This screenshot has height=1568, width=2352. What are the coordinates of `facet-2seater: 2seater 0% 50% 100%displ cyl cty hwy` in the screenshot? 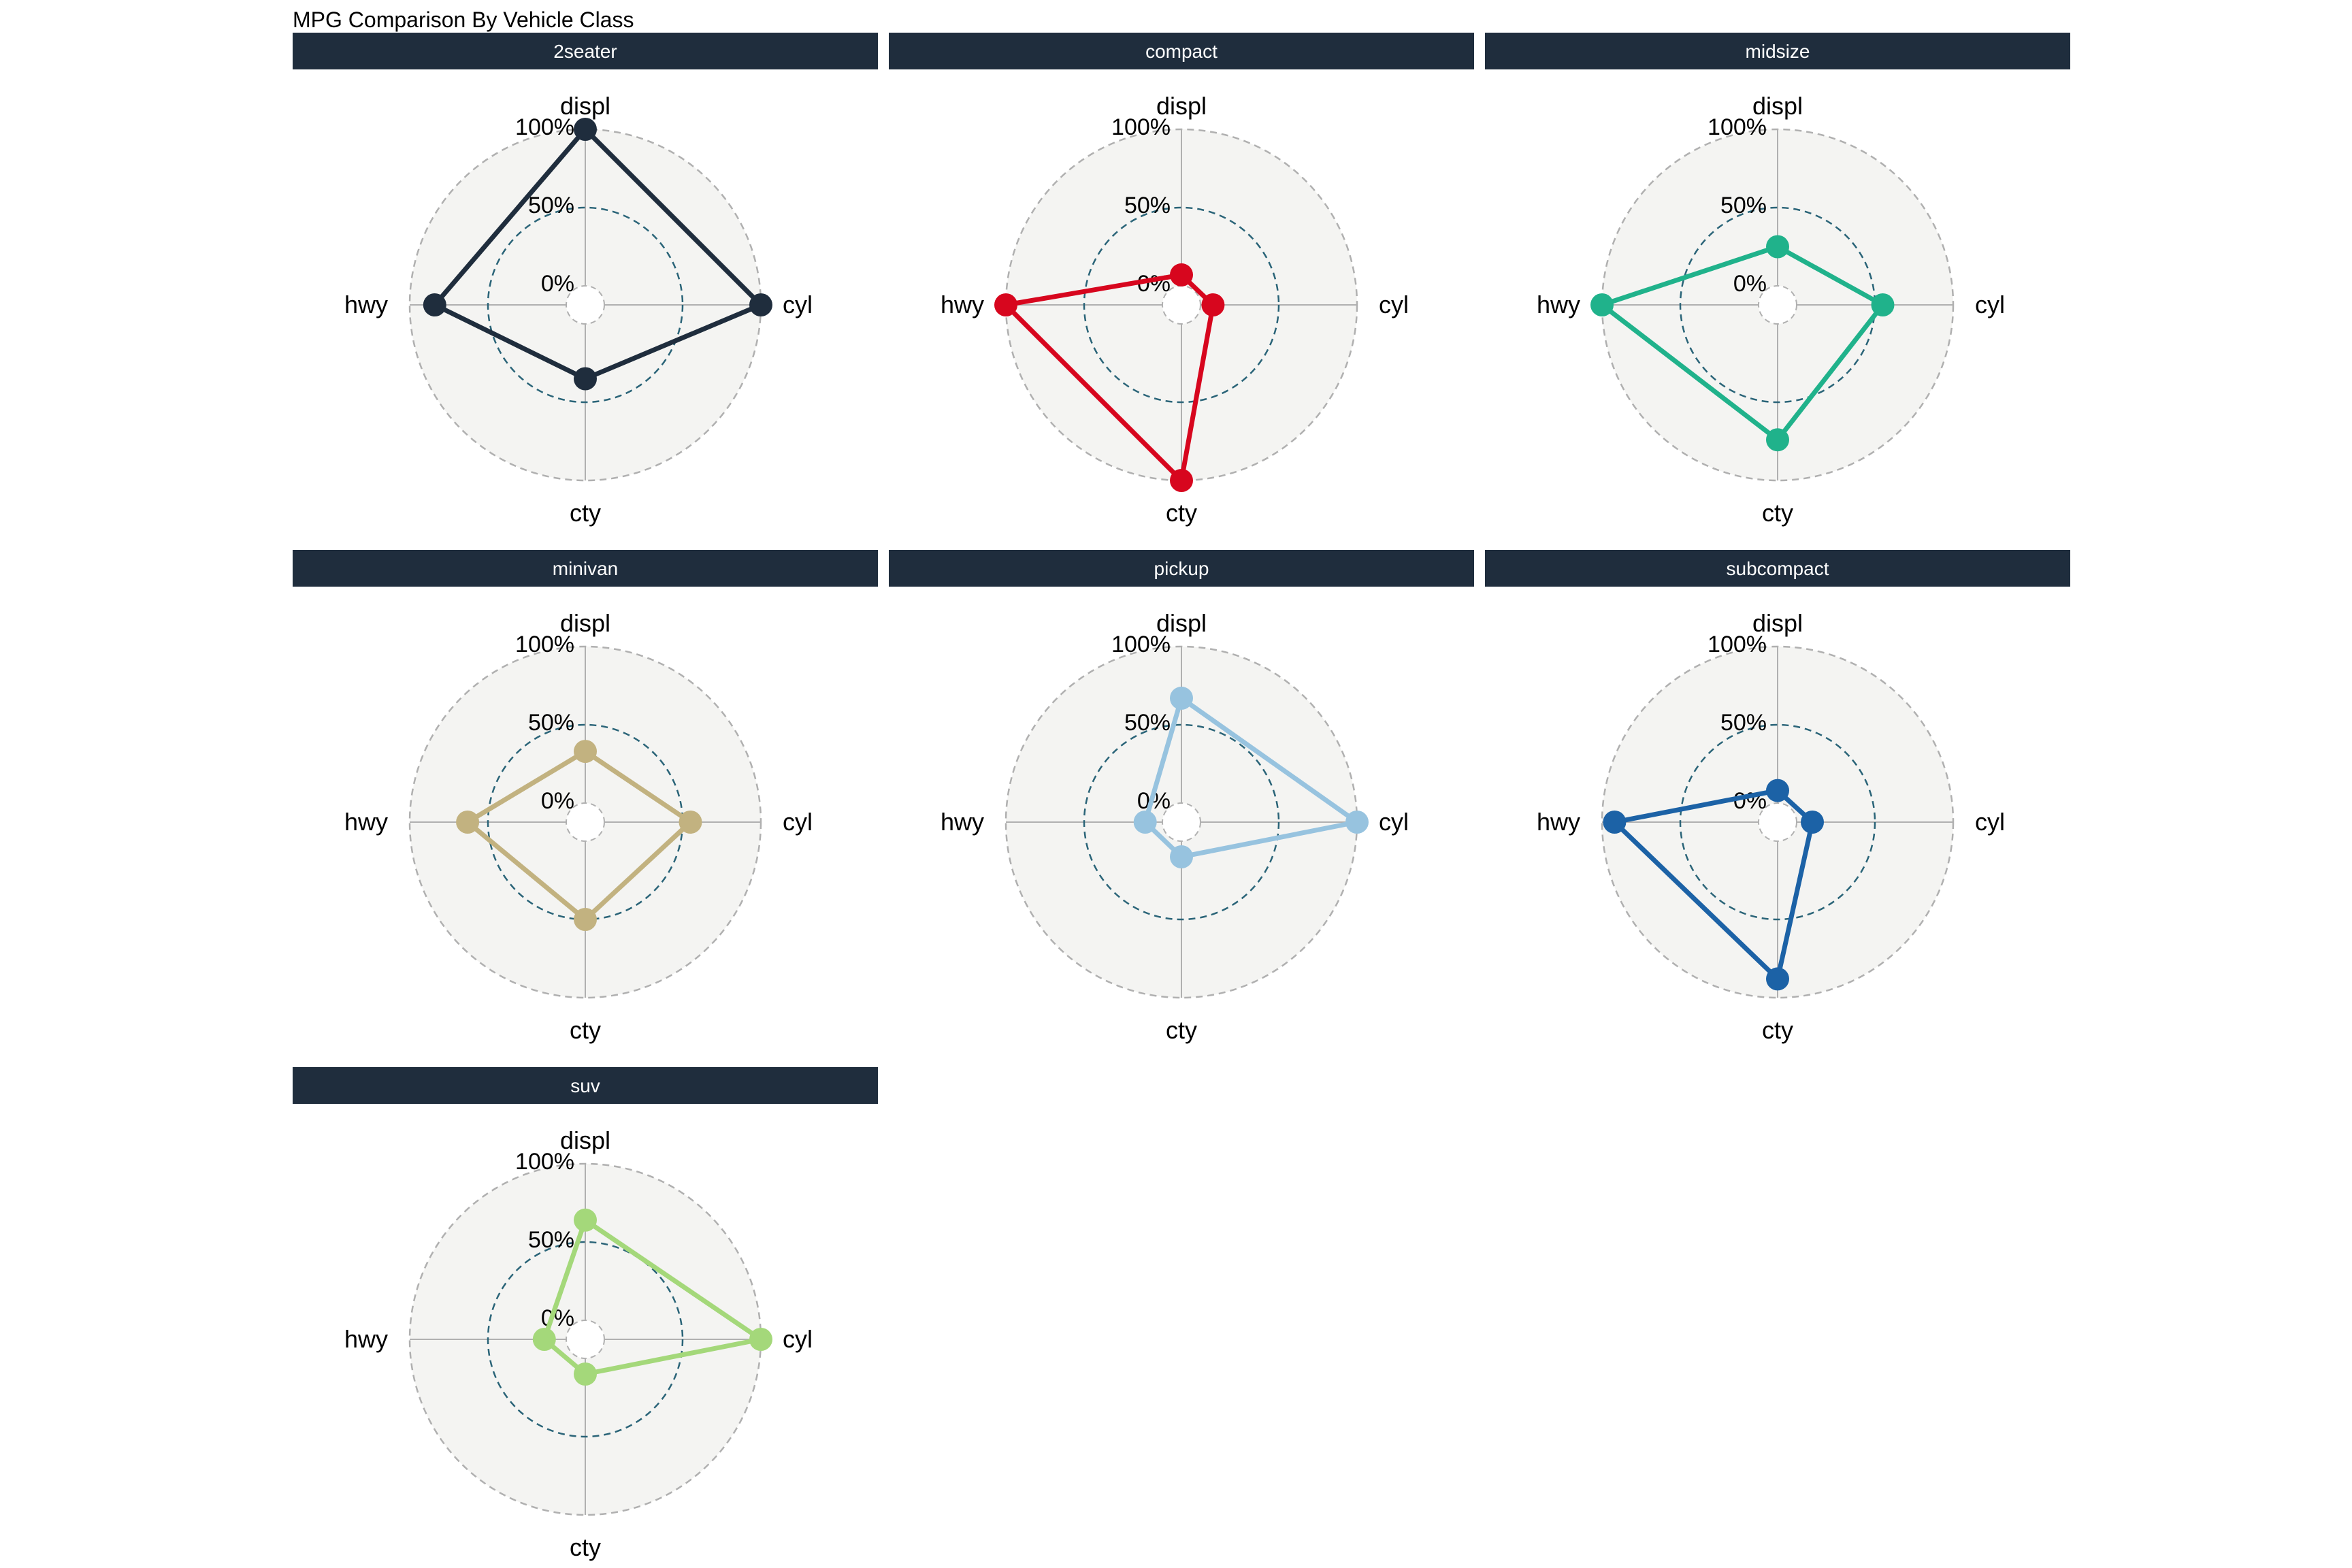 It's located at (585, 280).